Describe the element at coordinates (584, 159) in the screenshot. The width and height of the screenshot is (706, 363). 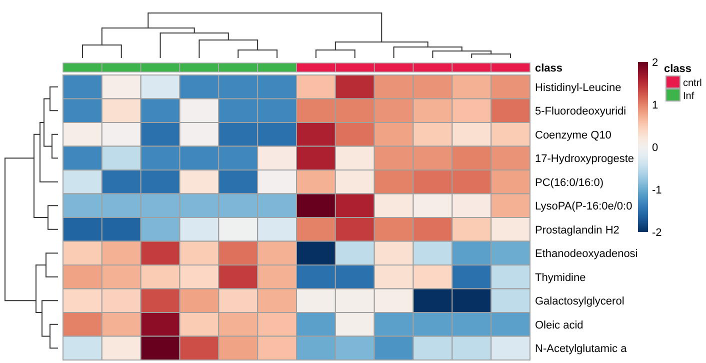
I see `y-tick-label: 17-Hydroxyprogeste` at that location.